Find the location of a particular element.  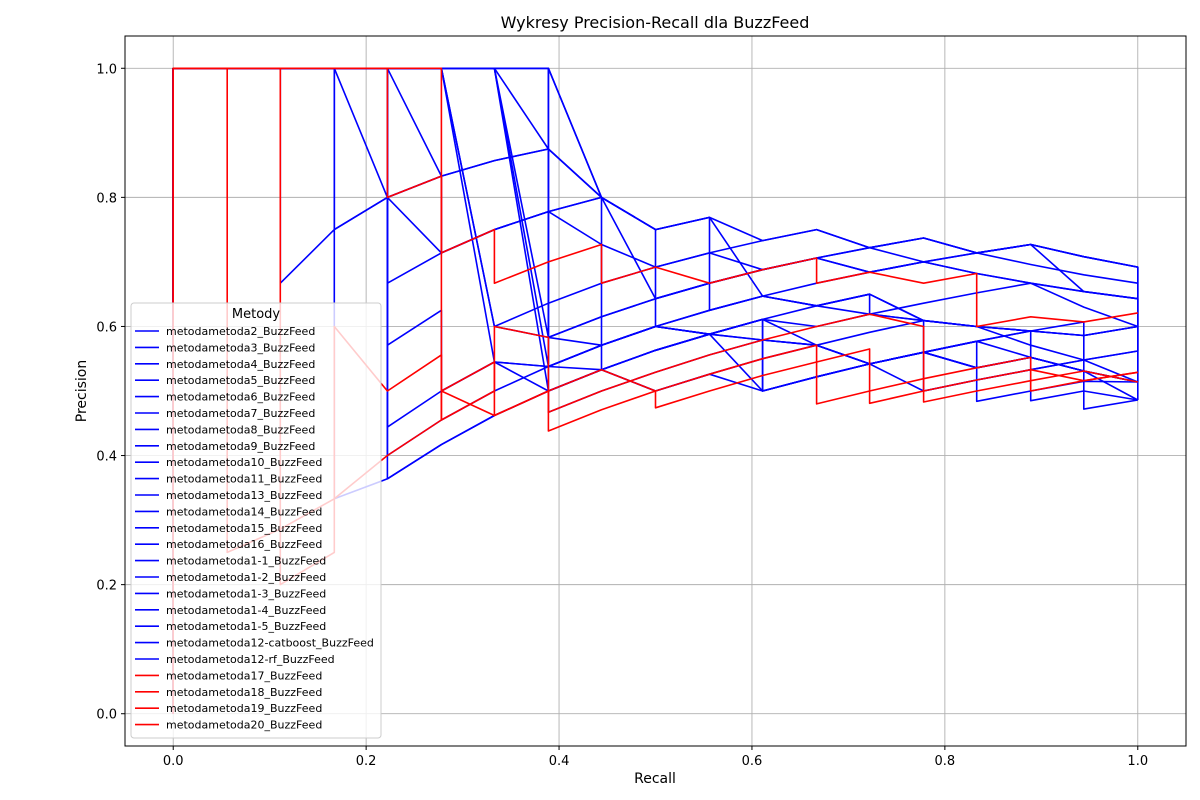

x-tick-label: 0.2 is located at coordinates (366, 761).